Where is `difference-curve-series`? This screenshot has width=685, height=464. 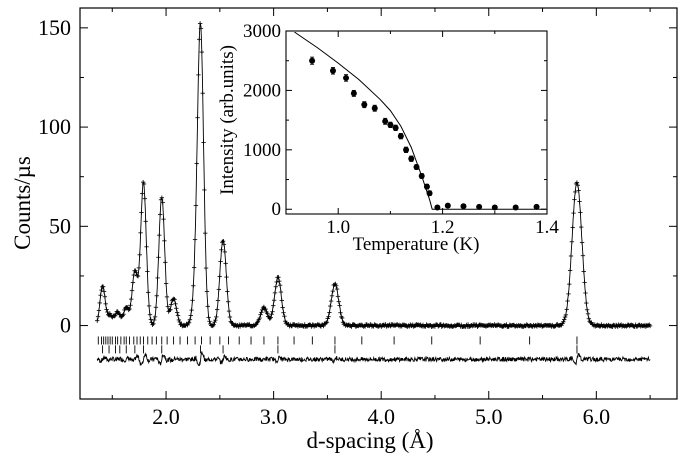 difference-curve-series is located at coordinates (373, 359).